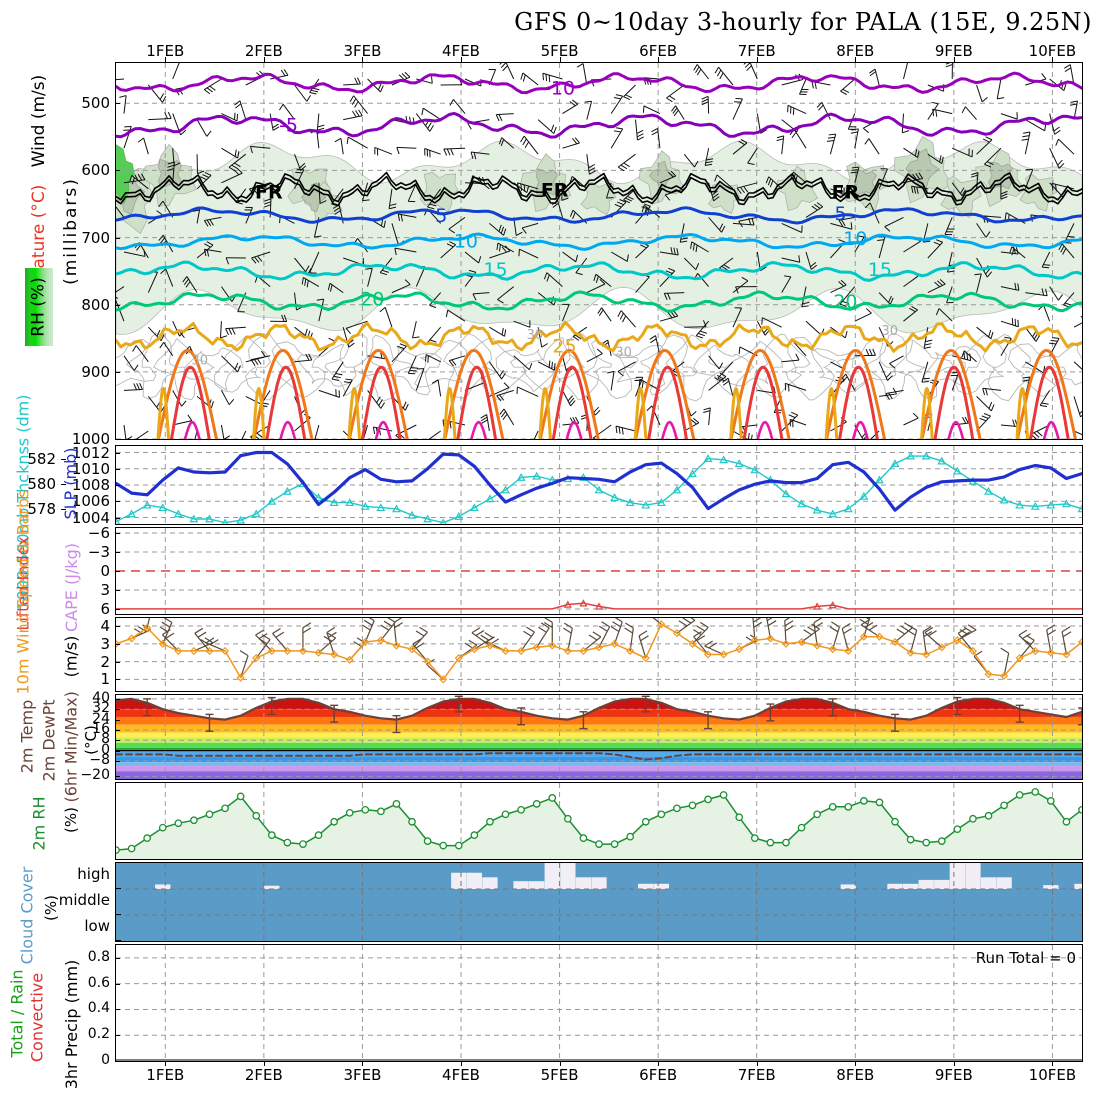  I want to click on axis-title-cloud-text: Cloud Cover, so click(27, 915).